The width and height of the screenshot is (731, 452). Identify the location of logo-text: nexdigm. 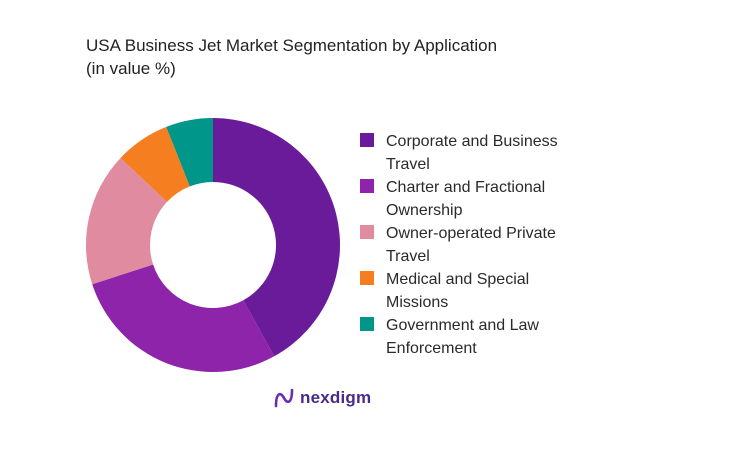
(336, 397).